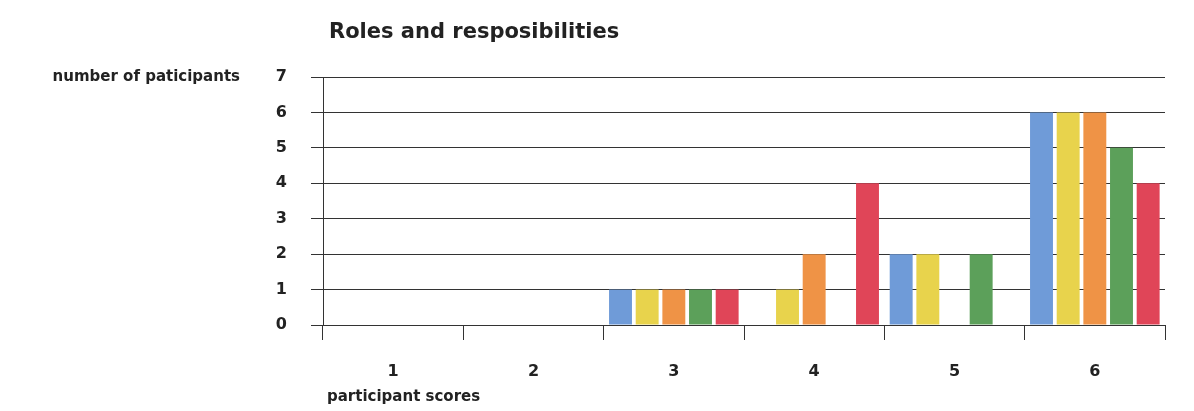 The height and width of the screenshot is (411, 1194). I want to click on x-tick-label: 3, so click(674, 370).